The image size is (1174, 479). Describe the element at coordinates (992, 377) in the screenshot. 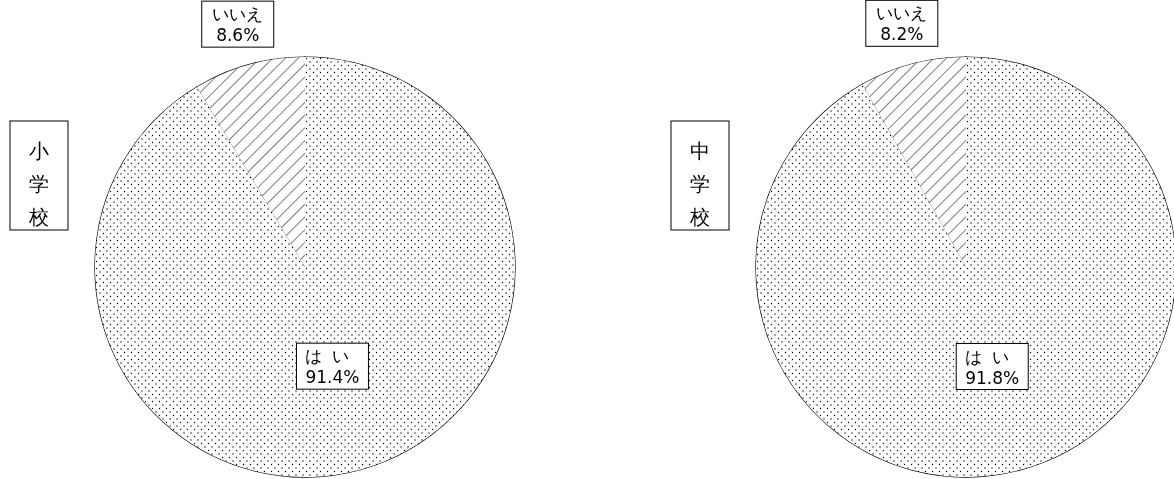

I see `data-label: 91.8%` at that location.